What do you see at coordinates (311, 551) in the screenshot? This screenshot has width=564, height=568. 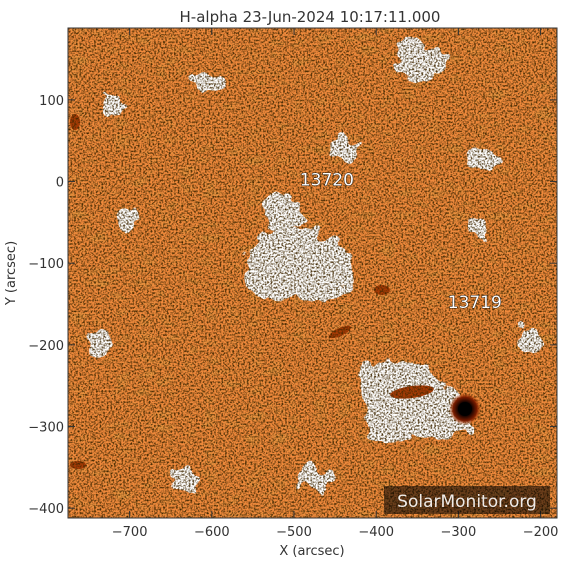 I see `x-axis-label: X (arcsec)` at bounding box center [311, 551].